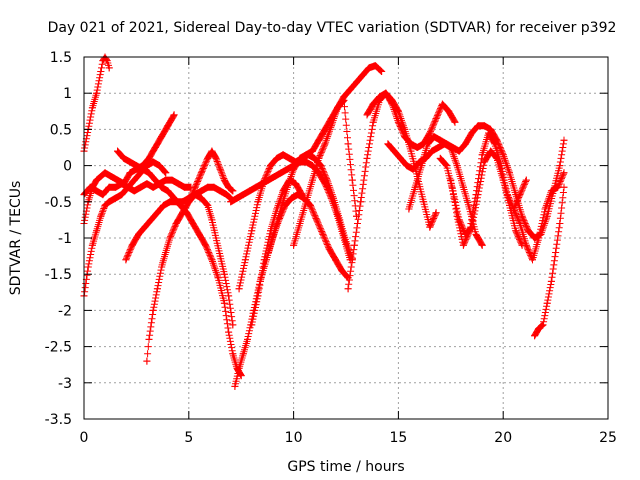 The width and height of the screenshot is (640, 480). Describe the element at coordinates (398, 438) in the screenshot. I see `x-tick-label: 15` at that location.